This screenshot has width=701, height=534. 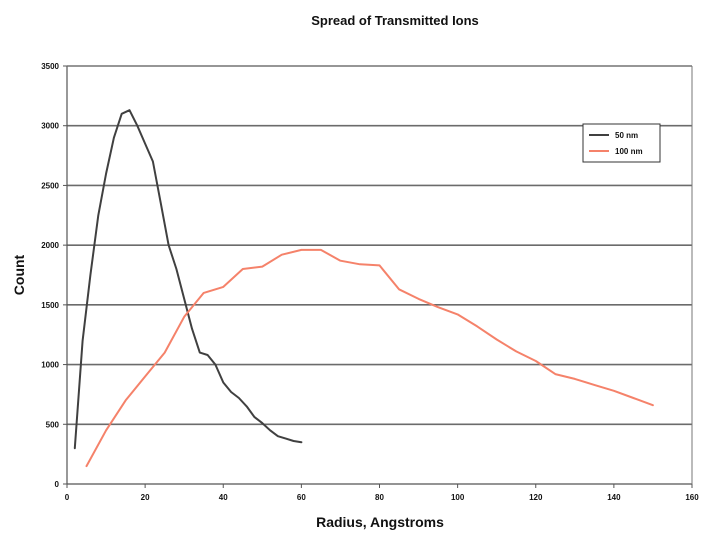 I want to click on x-tick-label: 80, so click(x=379, y=497).